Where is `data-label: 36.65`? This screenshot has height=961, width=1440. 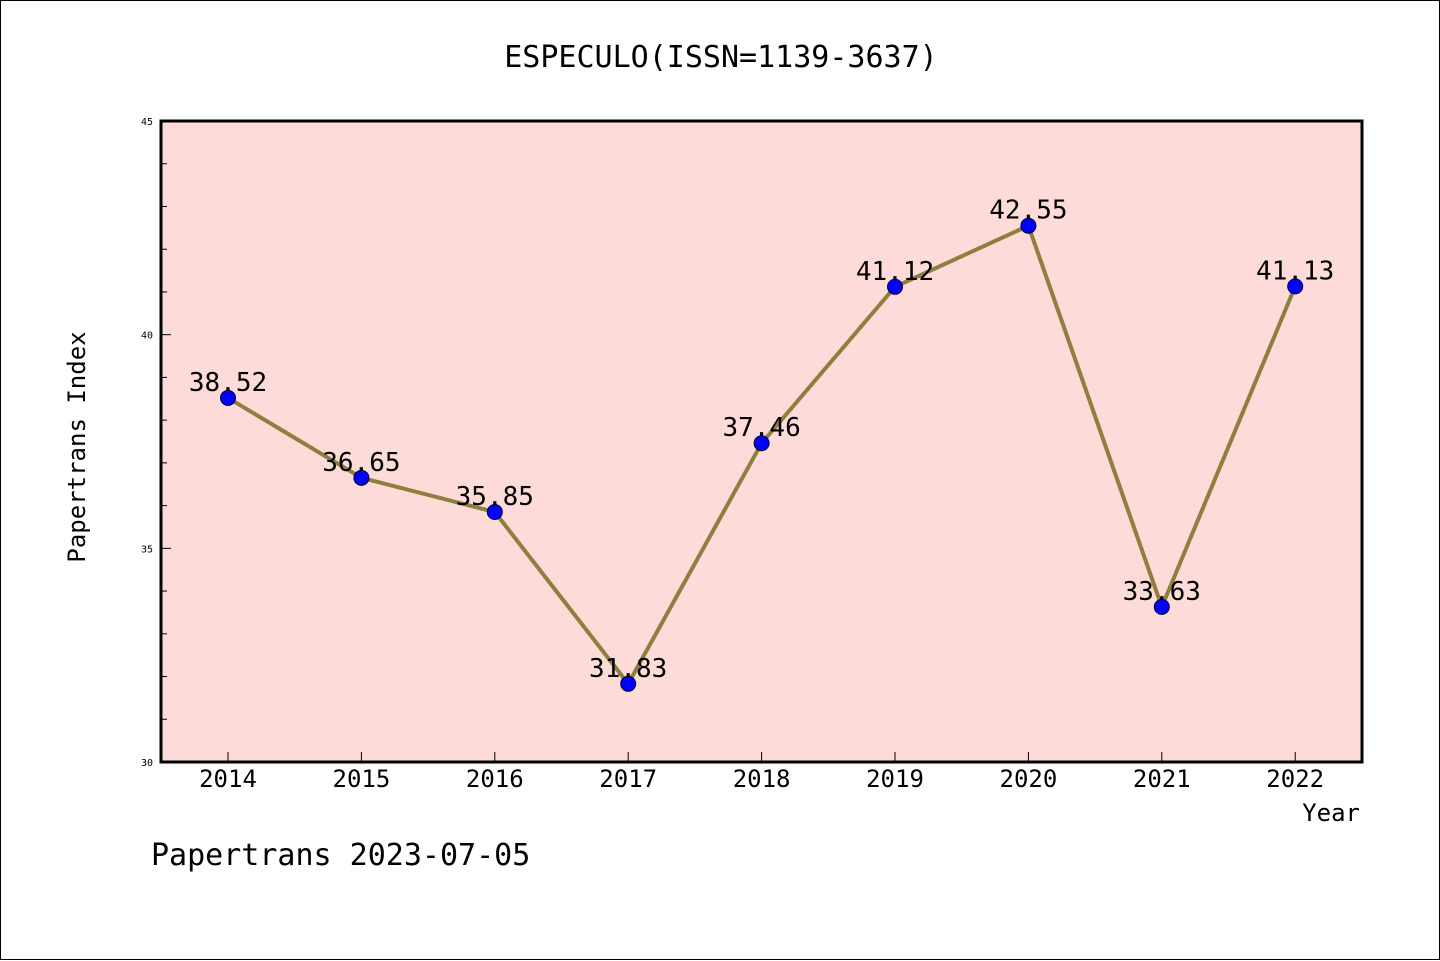 data-label: 36.65 is located at coordinates (361, 463).